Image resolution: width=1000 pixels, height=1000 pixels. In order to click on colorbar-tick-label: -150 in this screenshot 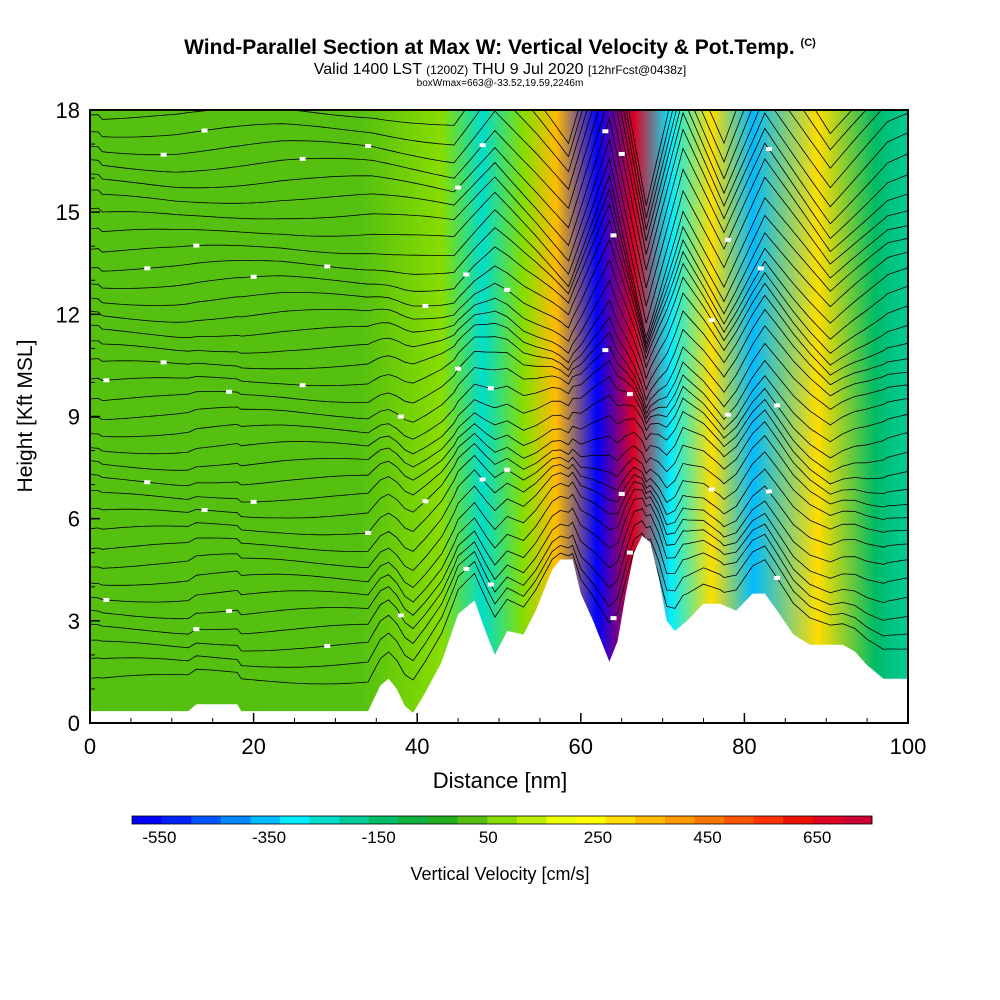, I will do `click(379, 837)`.